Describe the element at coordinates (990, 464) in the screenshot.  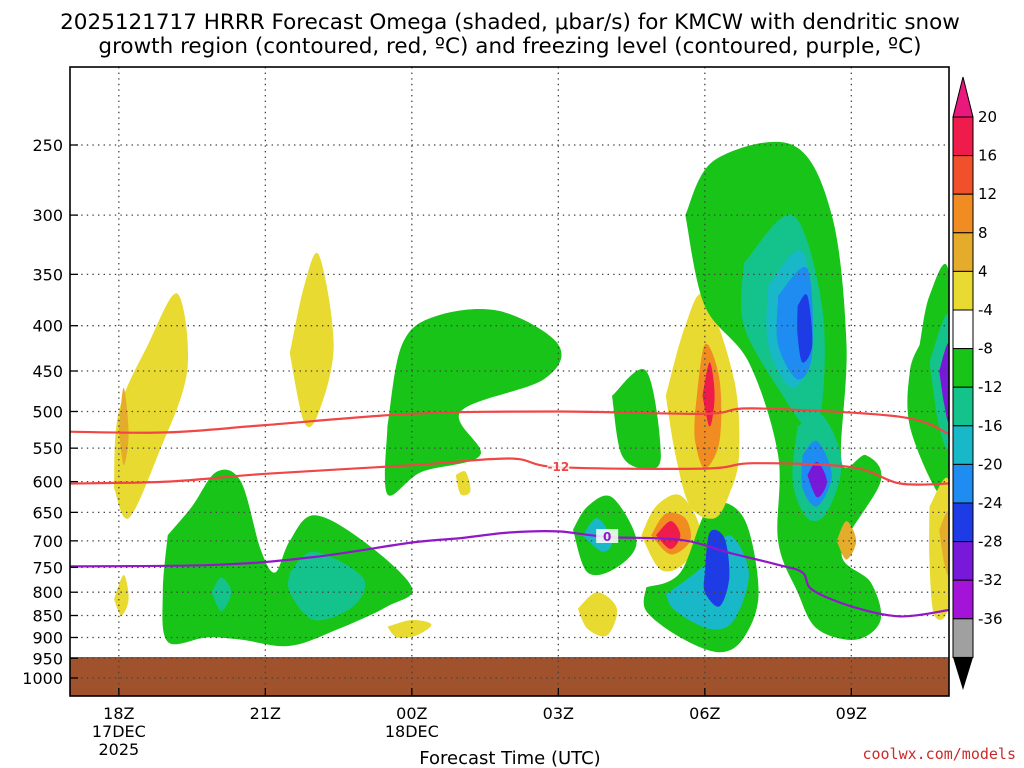
I see `colorbar-label--20: -20` at that location.